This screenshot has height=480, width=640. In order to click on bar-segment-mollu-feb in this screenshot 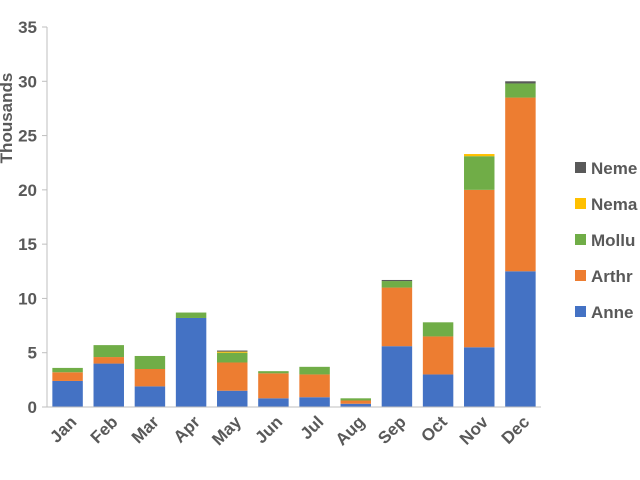, I will do `click(108, 351)`.